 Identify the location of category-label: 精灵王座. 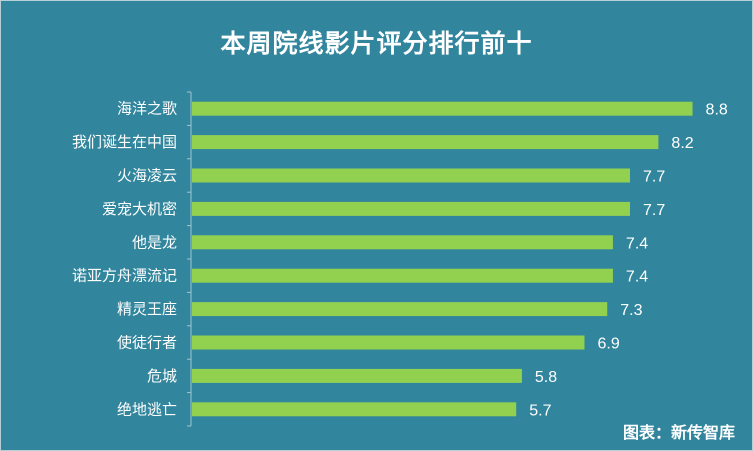
(147, 309).